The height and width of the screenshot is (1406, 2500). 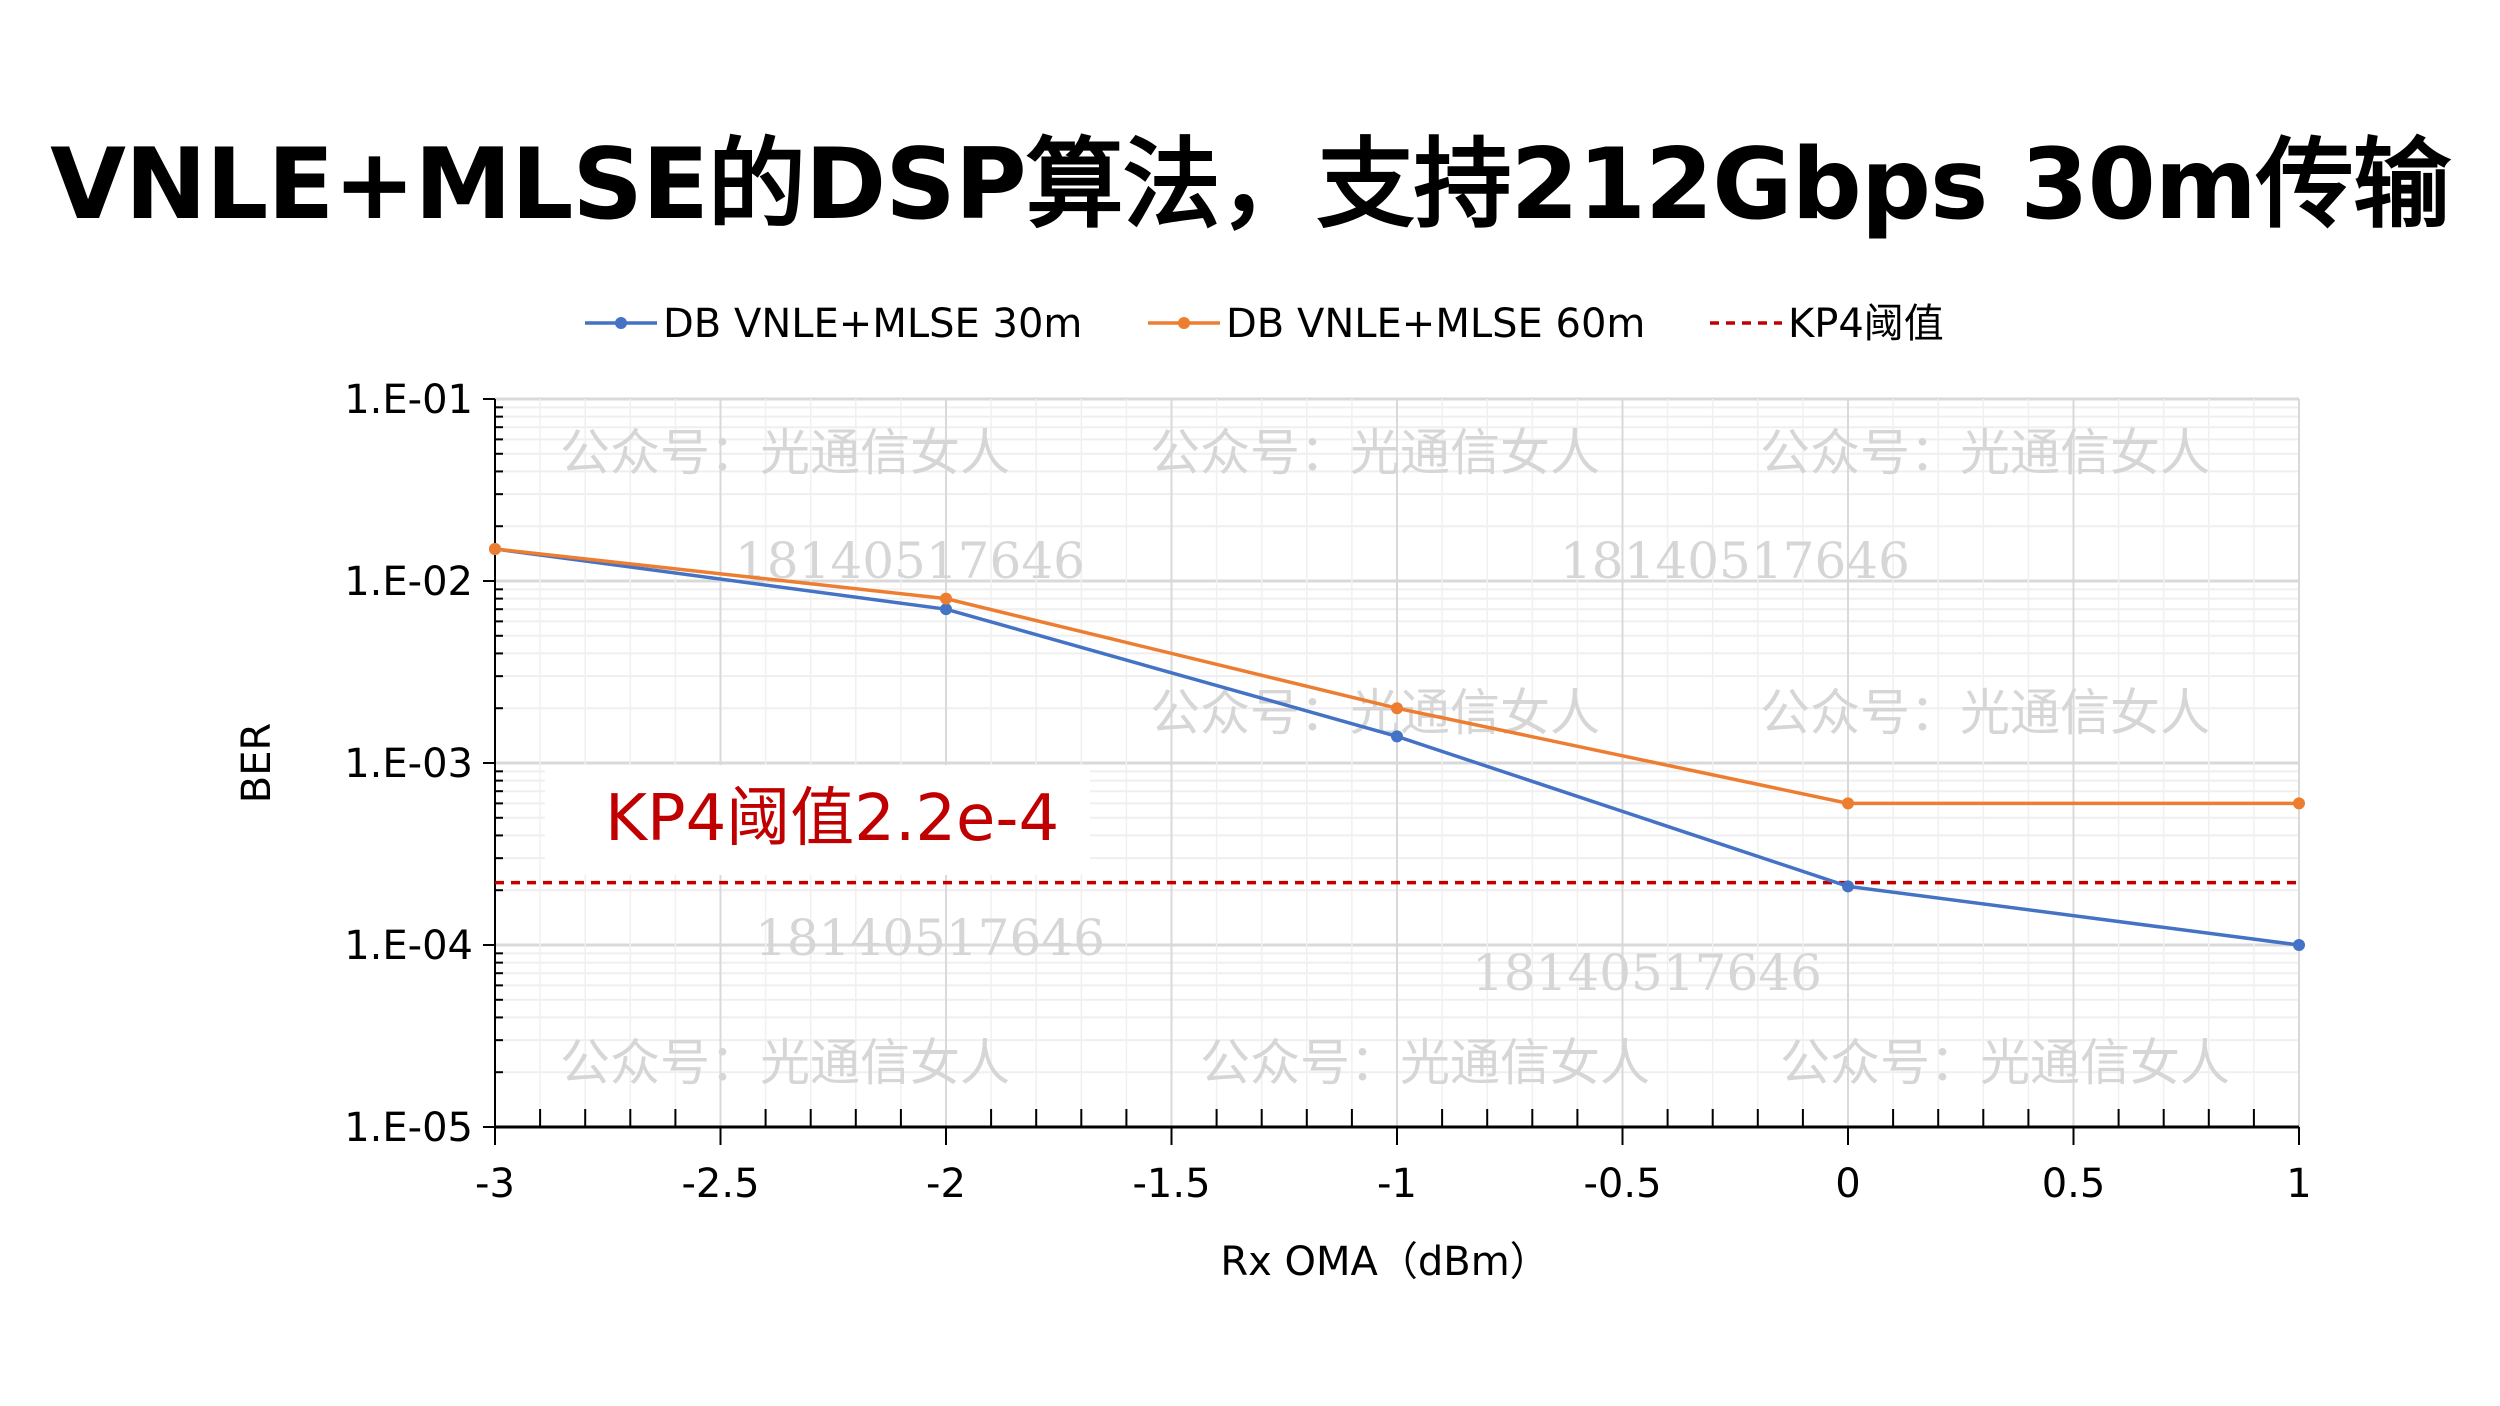 I want to click on legend-label: DB VNLE+MLSE 60m, so click(x=1435, y=324).